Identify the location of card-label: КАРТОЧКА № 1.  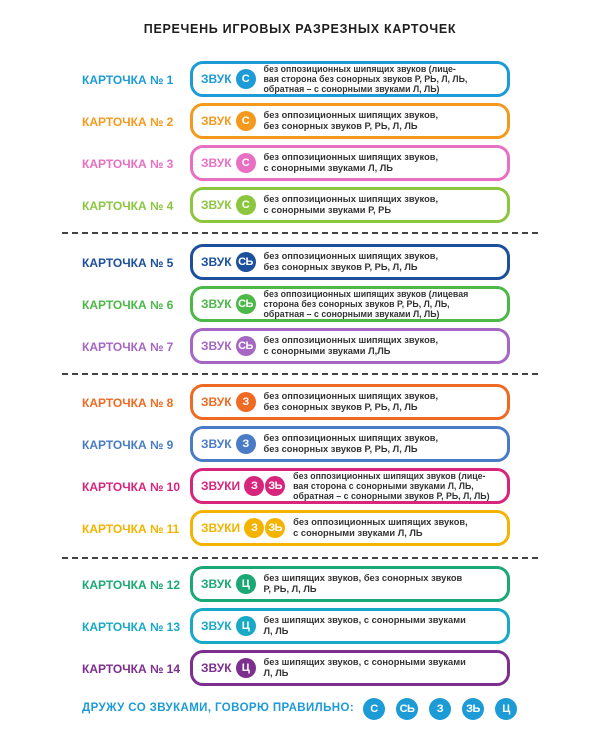
(128, 80).